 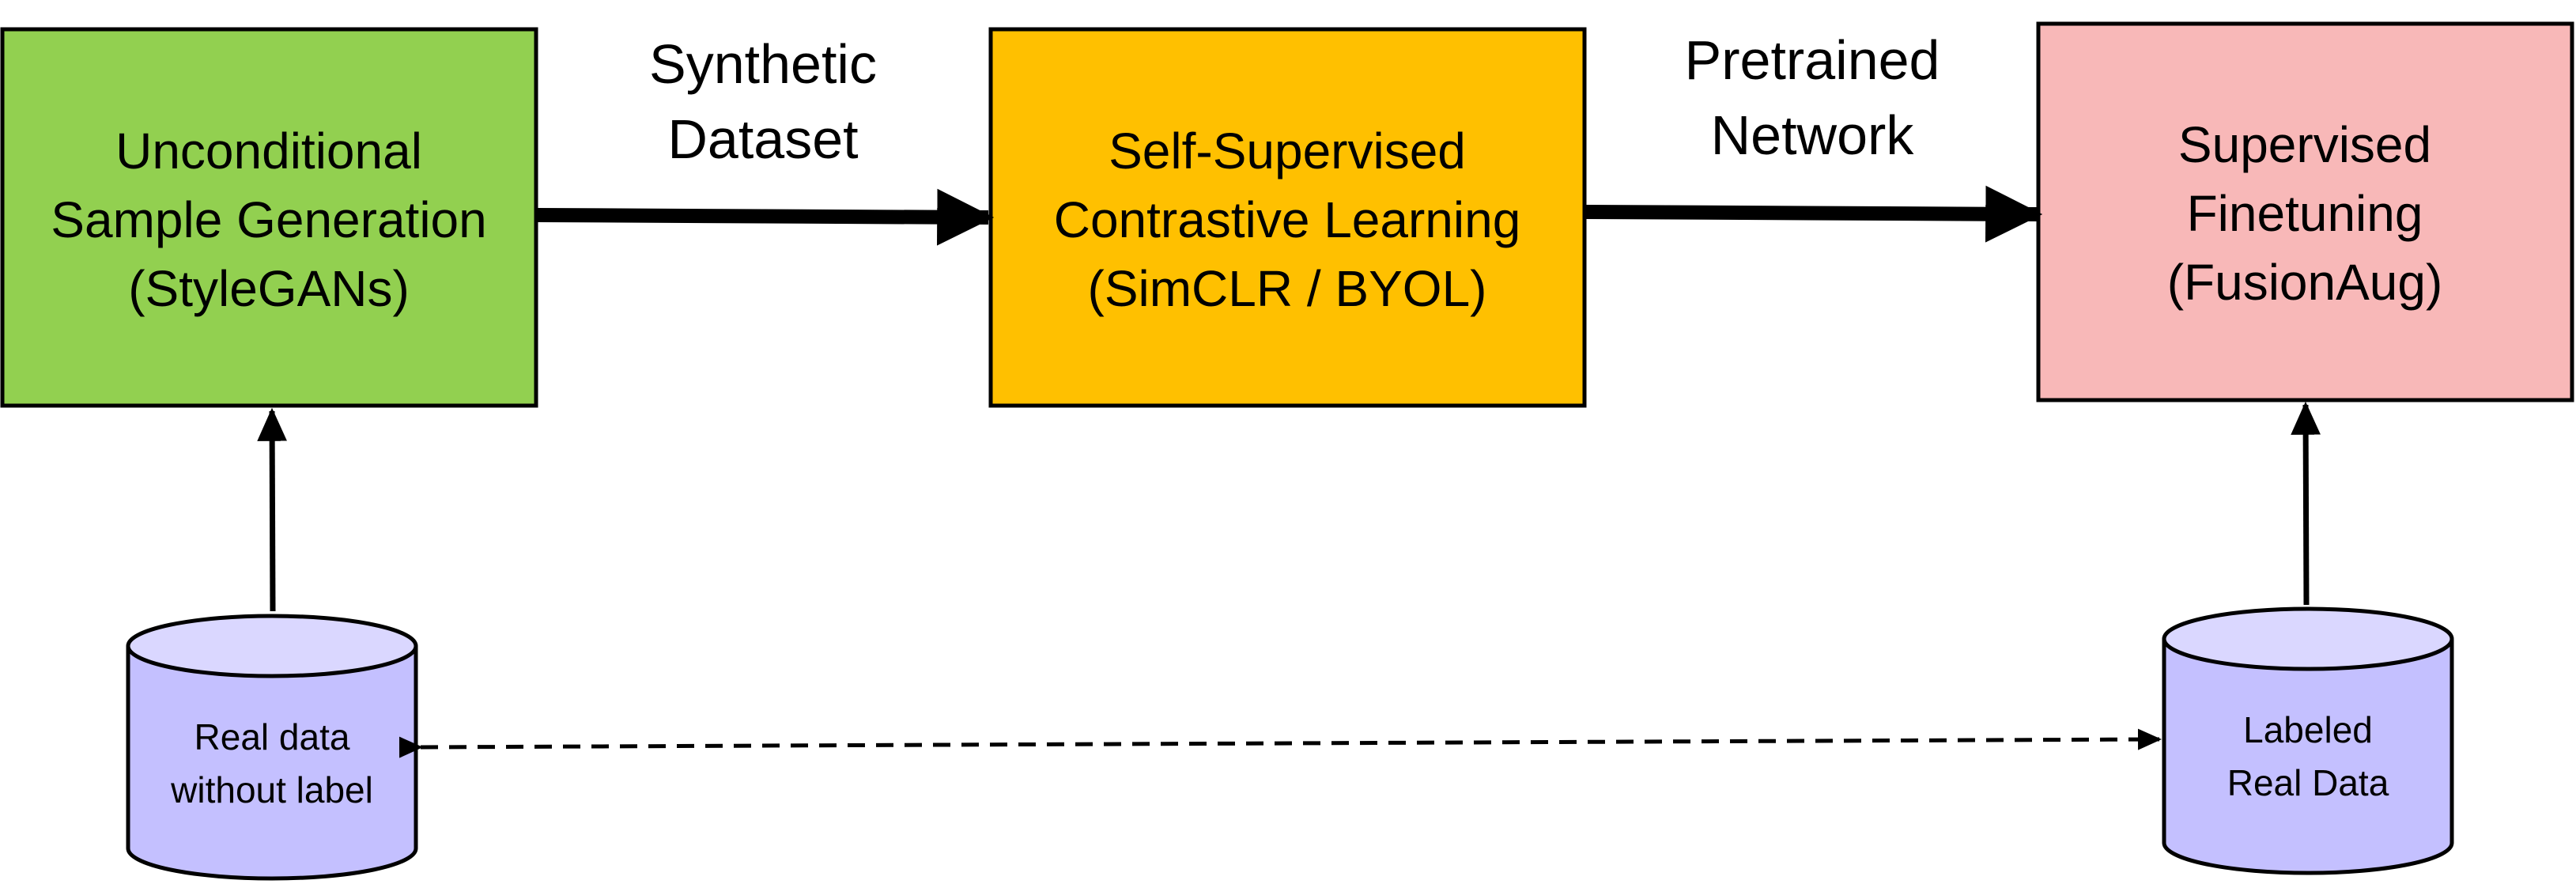 What do you see at coordinates (272, 646) in the screenshot?
I see `unlabeled-cylinder-top` at bounding box center [272, 646].